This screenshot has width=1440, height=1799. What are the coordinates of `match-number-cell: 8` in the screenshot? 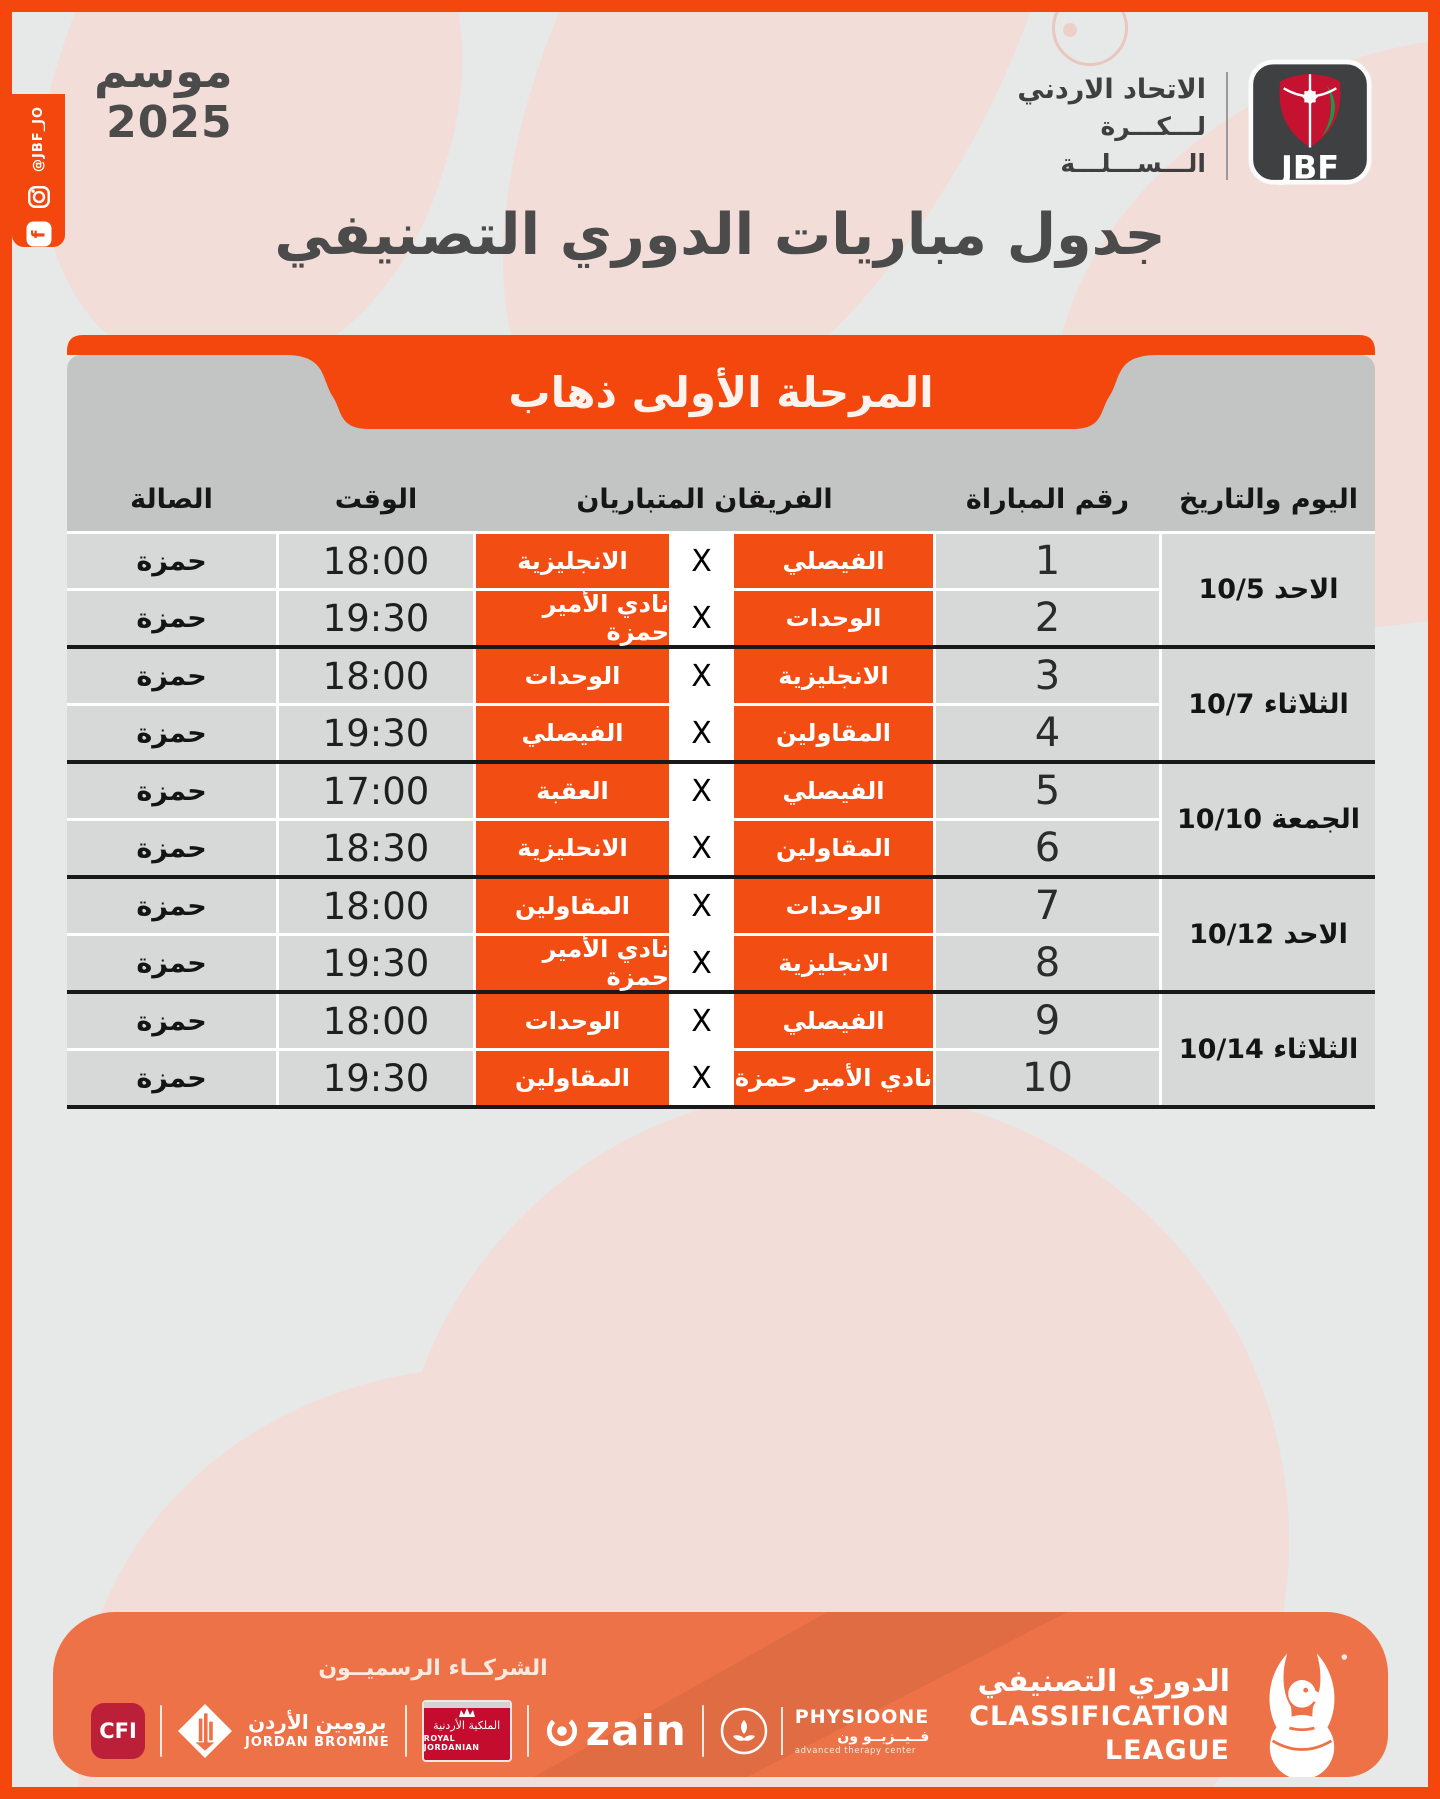 It's located at (1047, 963).